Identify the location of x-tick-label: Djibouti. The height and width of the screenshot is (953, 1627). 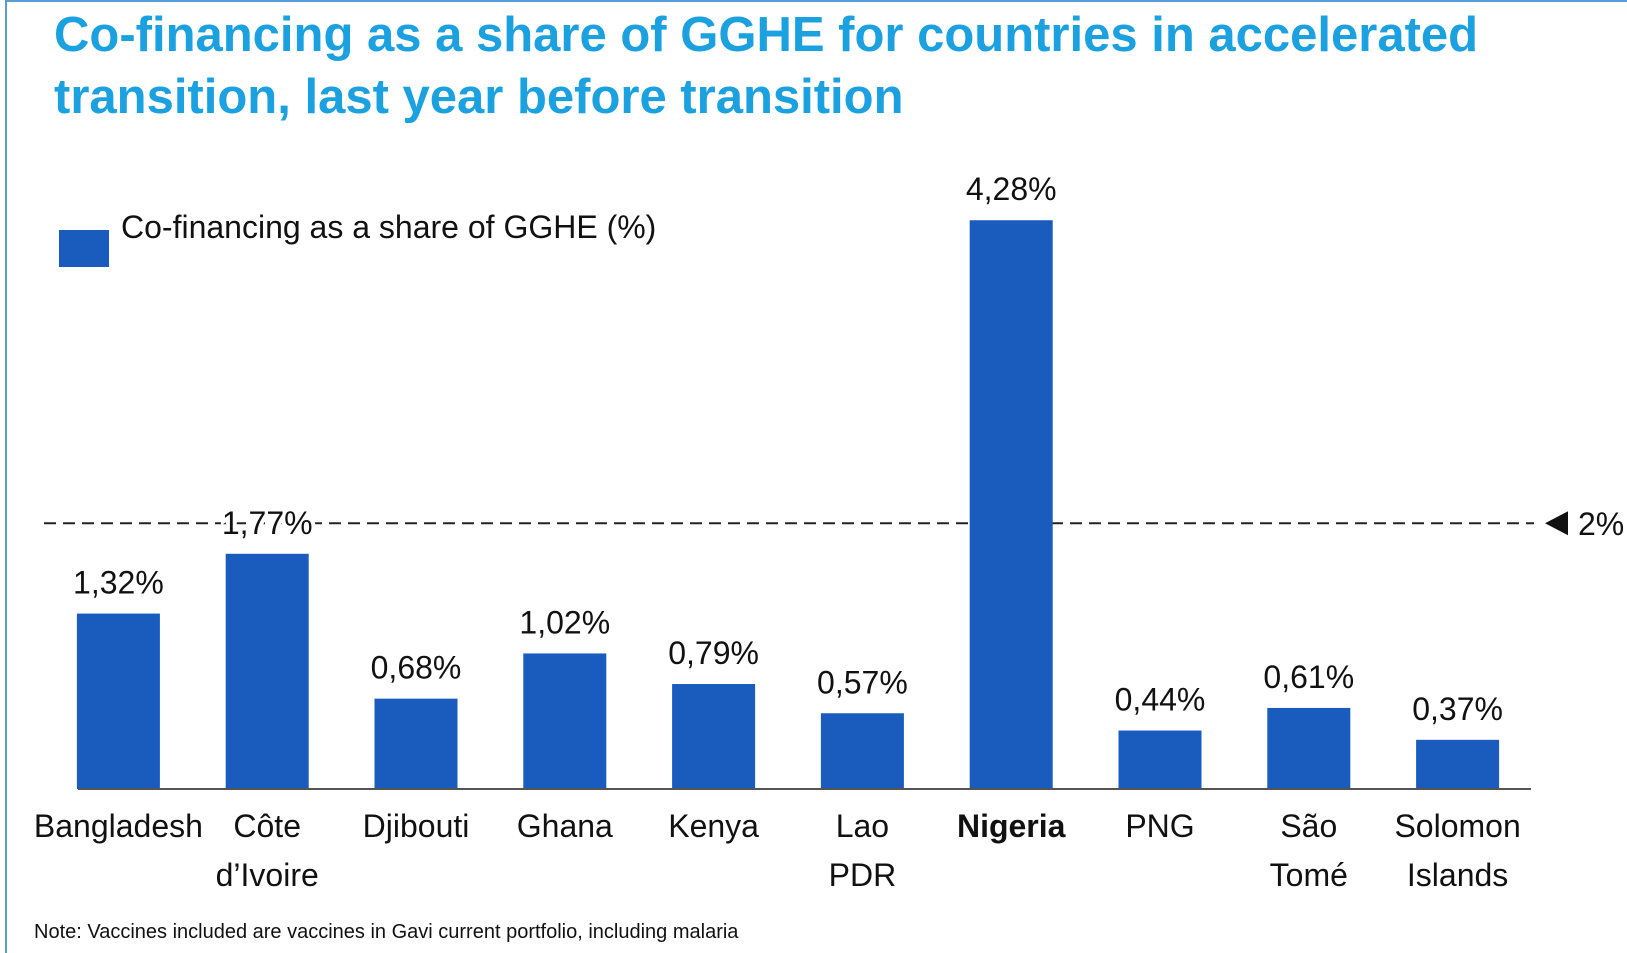
(416, 826).